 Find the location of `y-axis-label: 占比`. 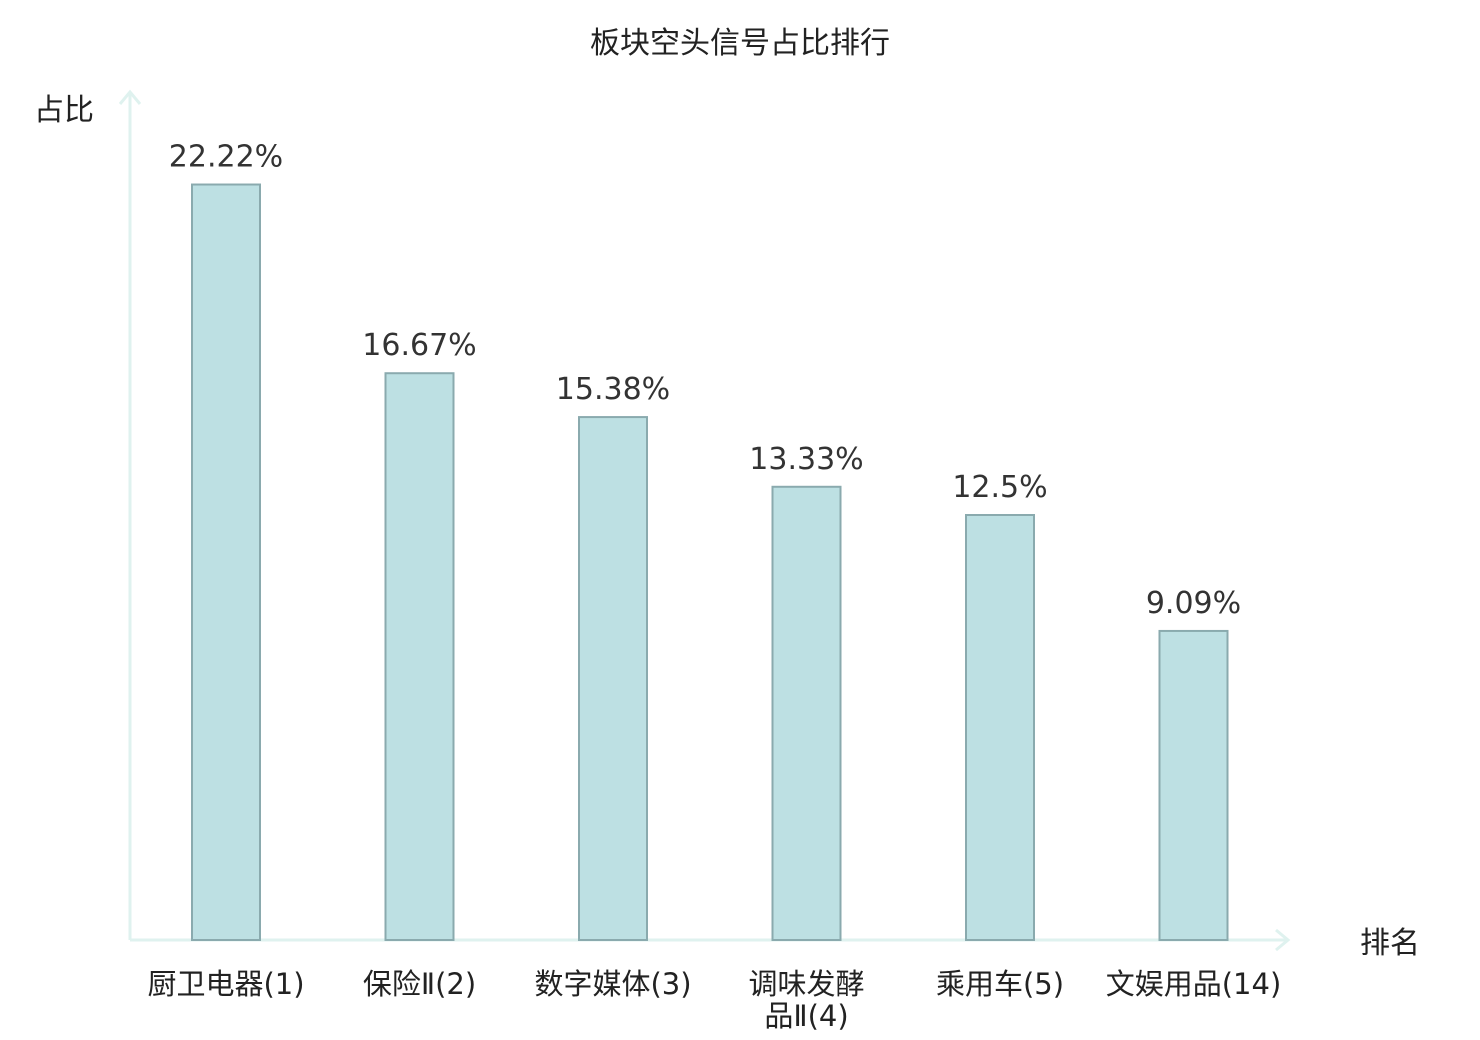

y-axis-label: 占比 is located at coordinates (64, 110).